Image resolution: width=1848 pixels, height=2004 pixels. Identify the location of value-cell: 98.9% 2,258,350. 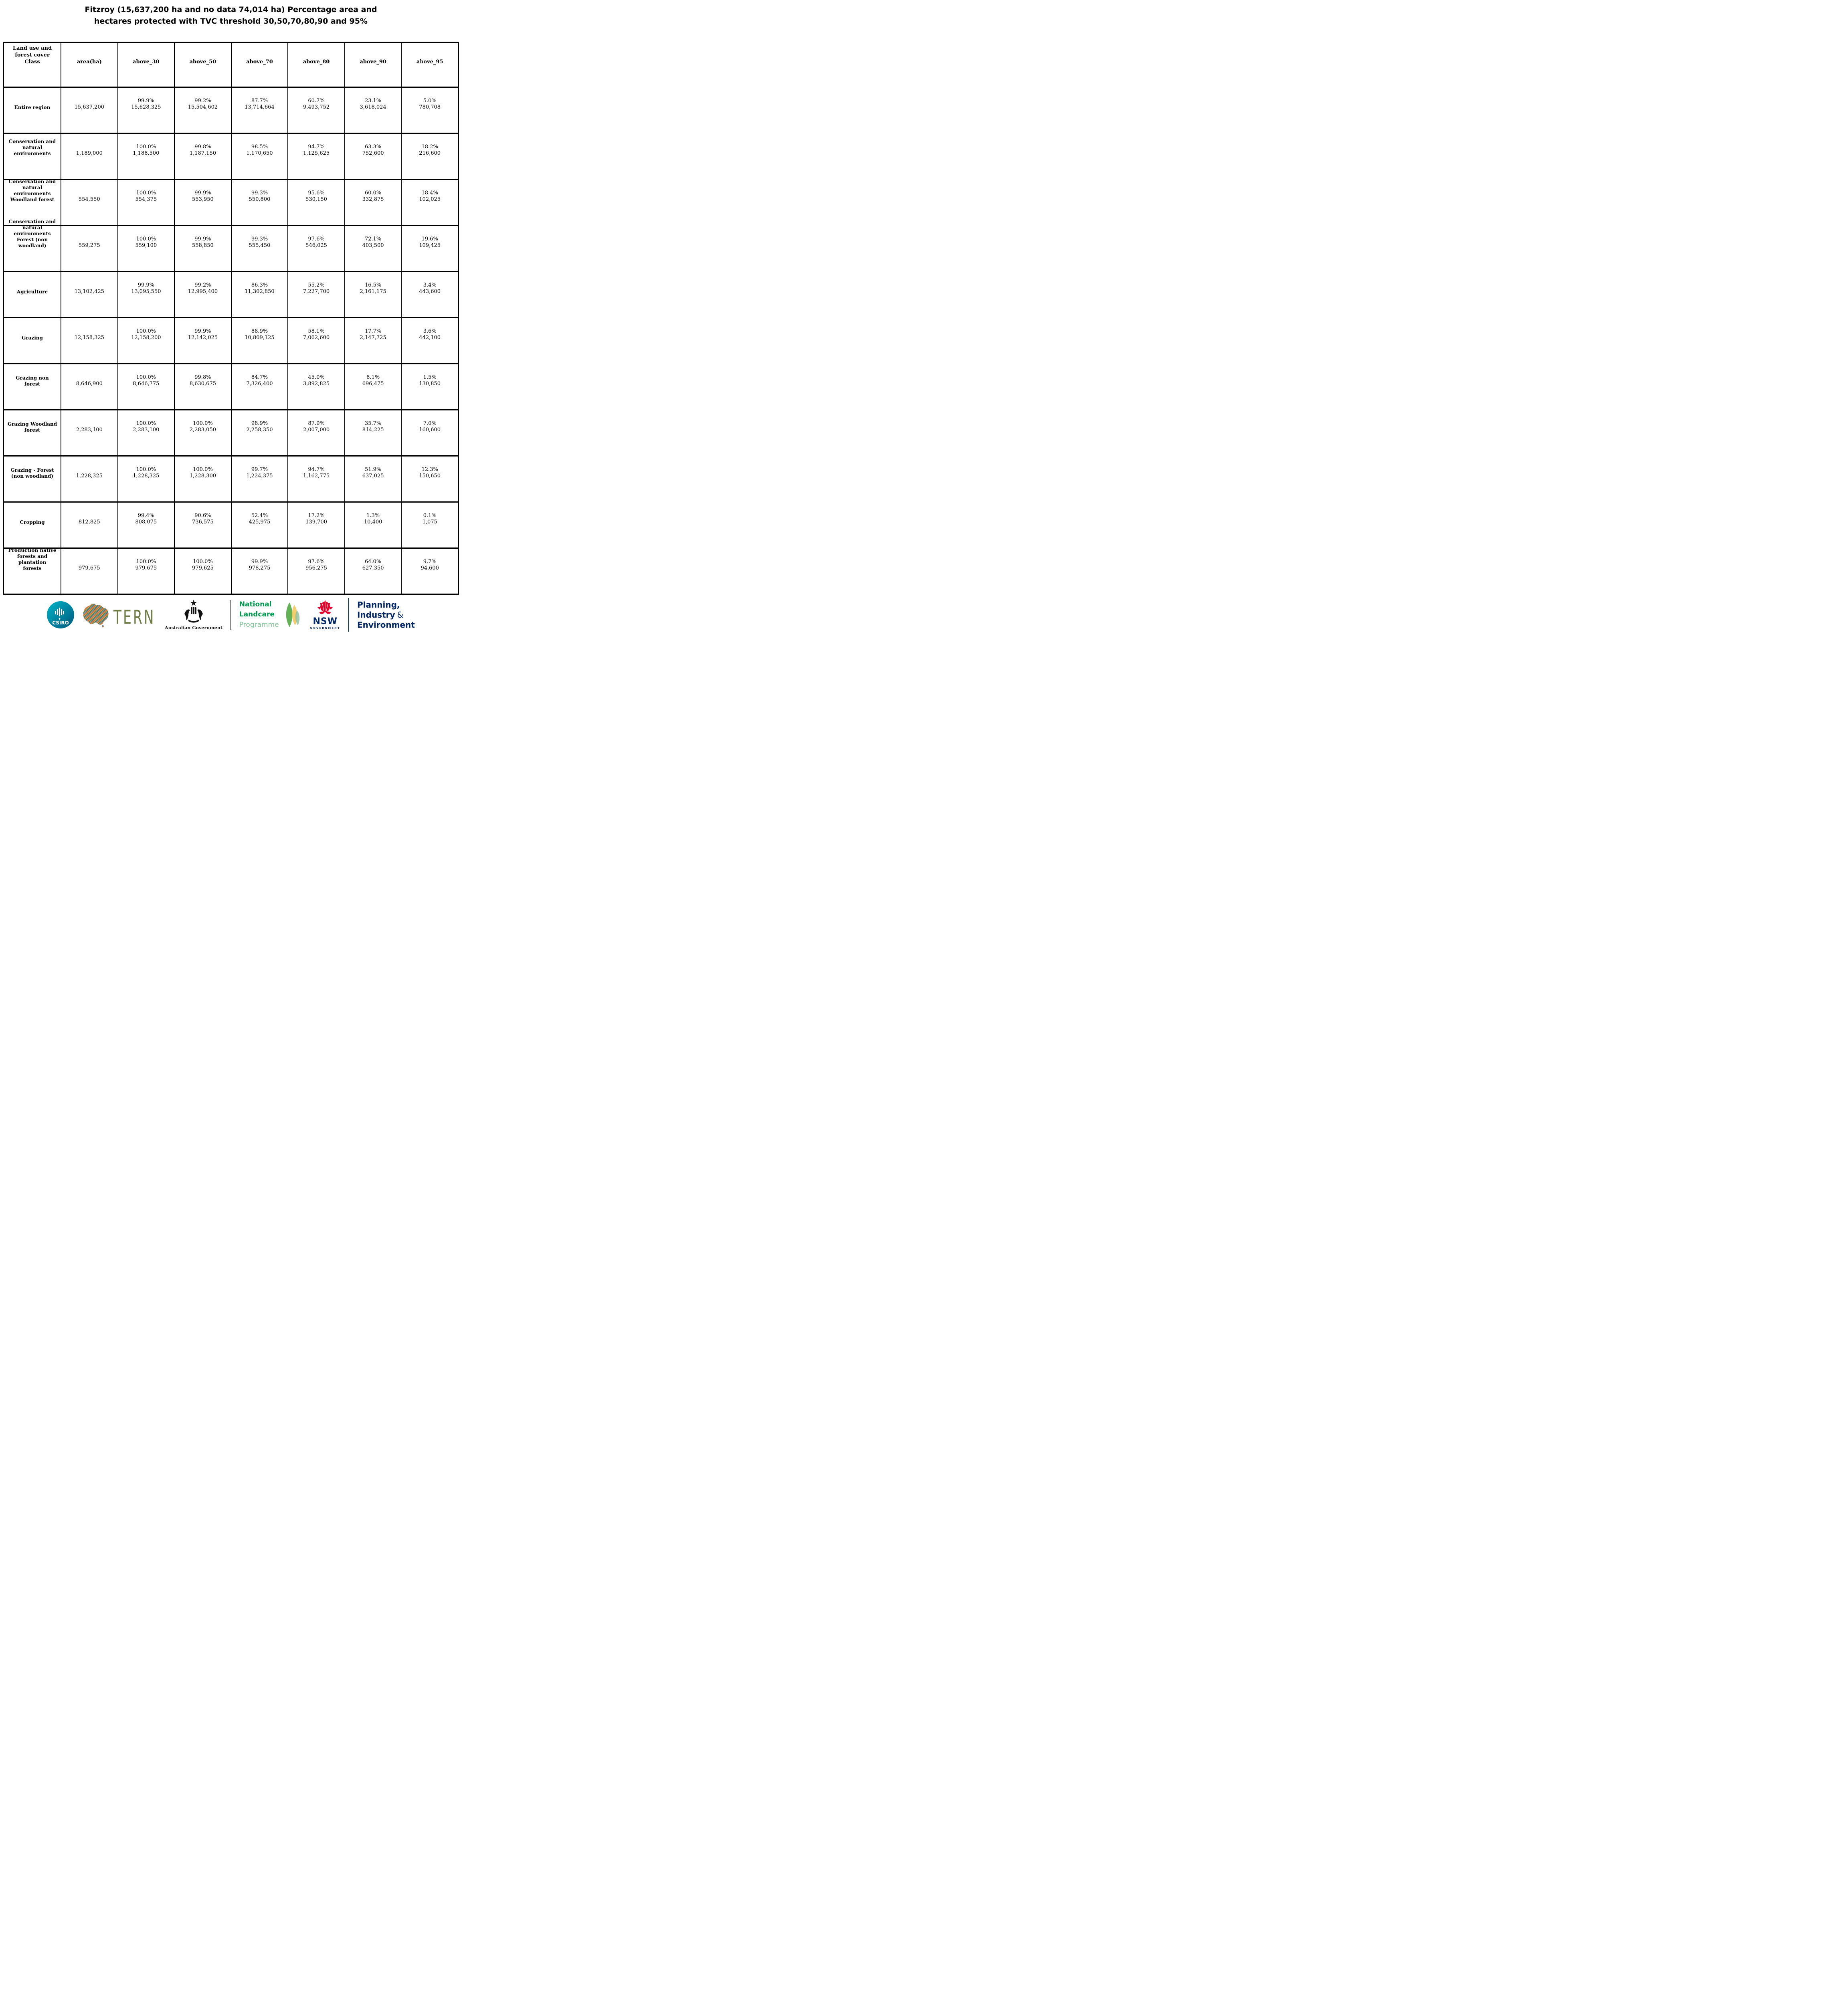
(259, 432).